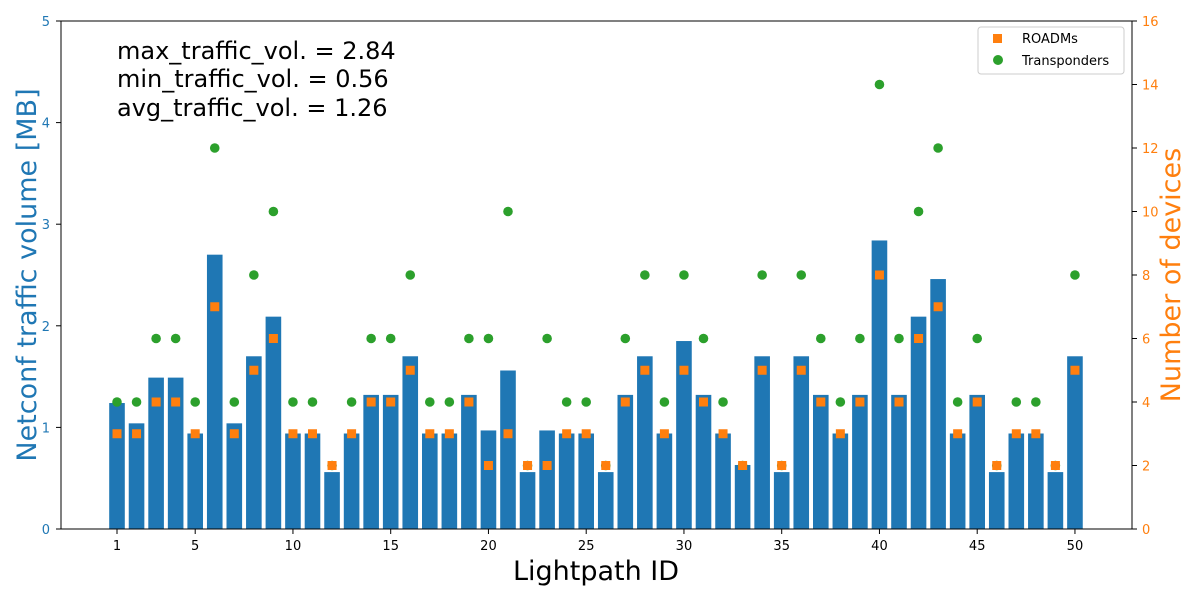 Image resolution: width=1200 pixels, height=600 pixels. Describe the element at coordinates (46, 225) in the screenshot. I see `left-y-tick-label-3: 3` at that location.